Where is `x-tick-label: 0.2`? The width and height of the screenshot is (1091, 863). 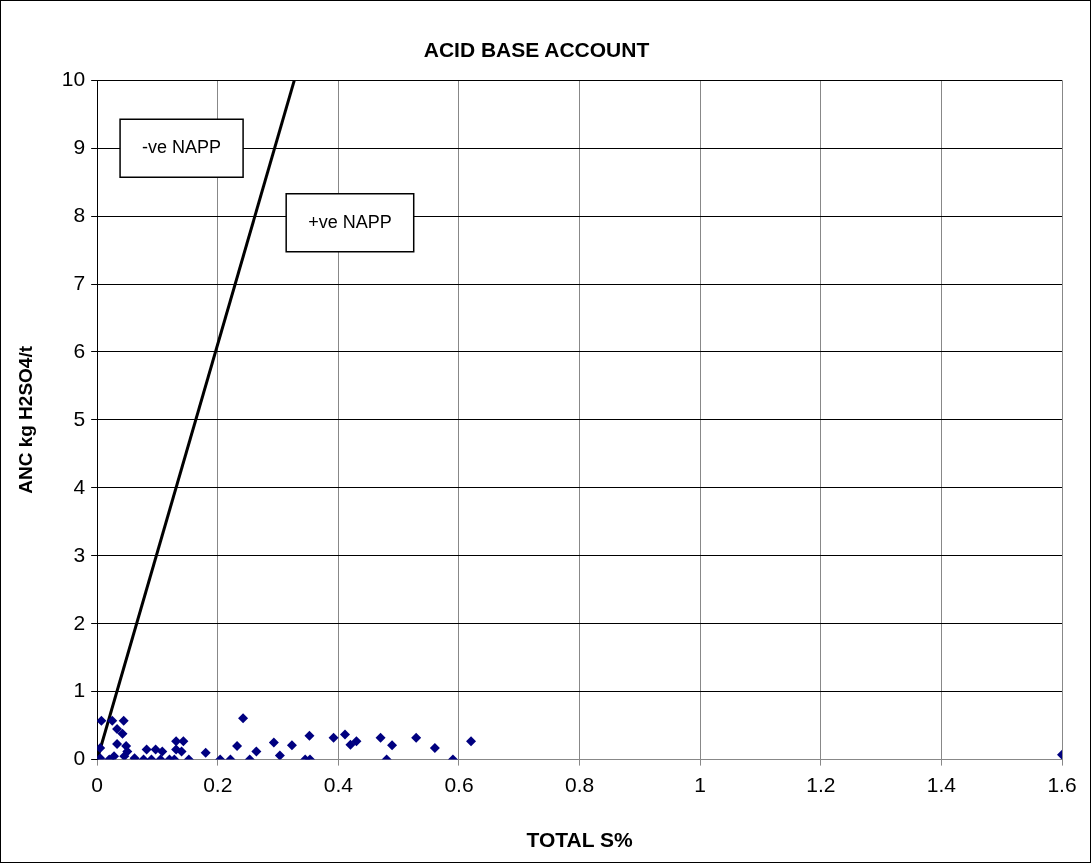
x-tick-label: 0.2 is located at coordinates (218, 784).